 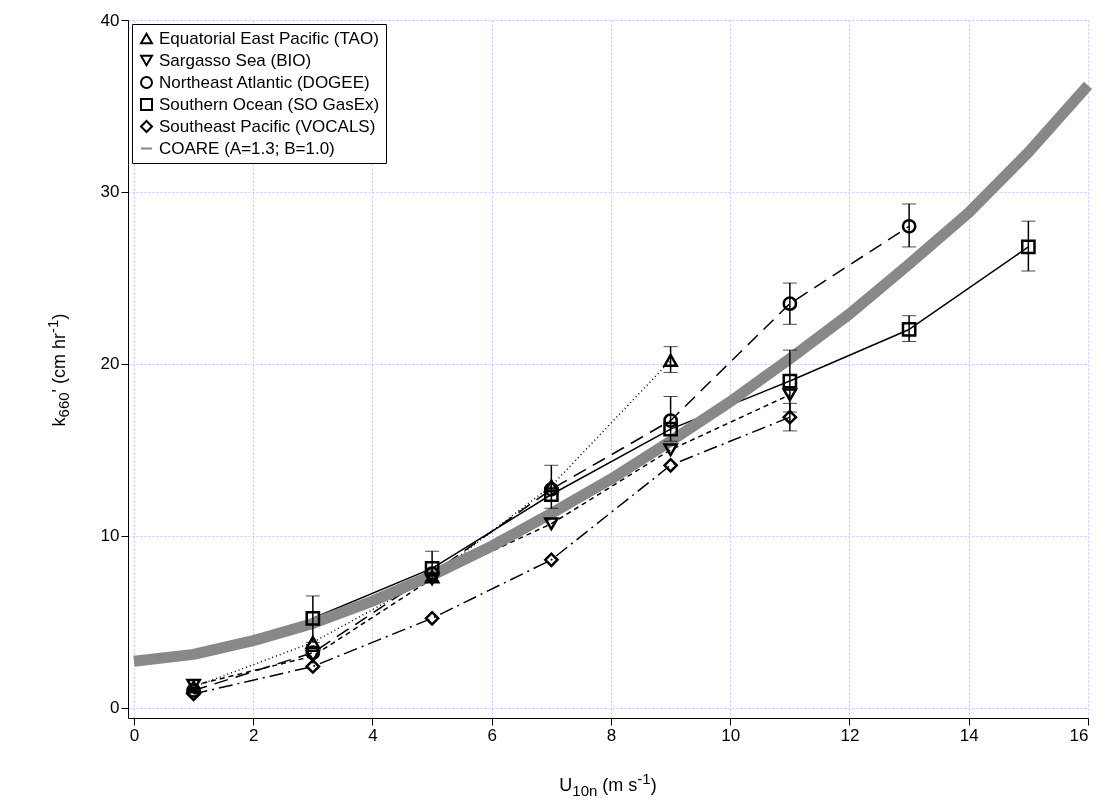 I want to click on x-tick-label: 6, so click(x=492, y=735).